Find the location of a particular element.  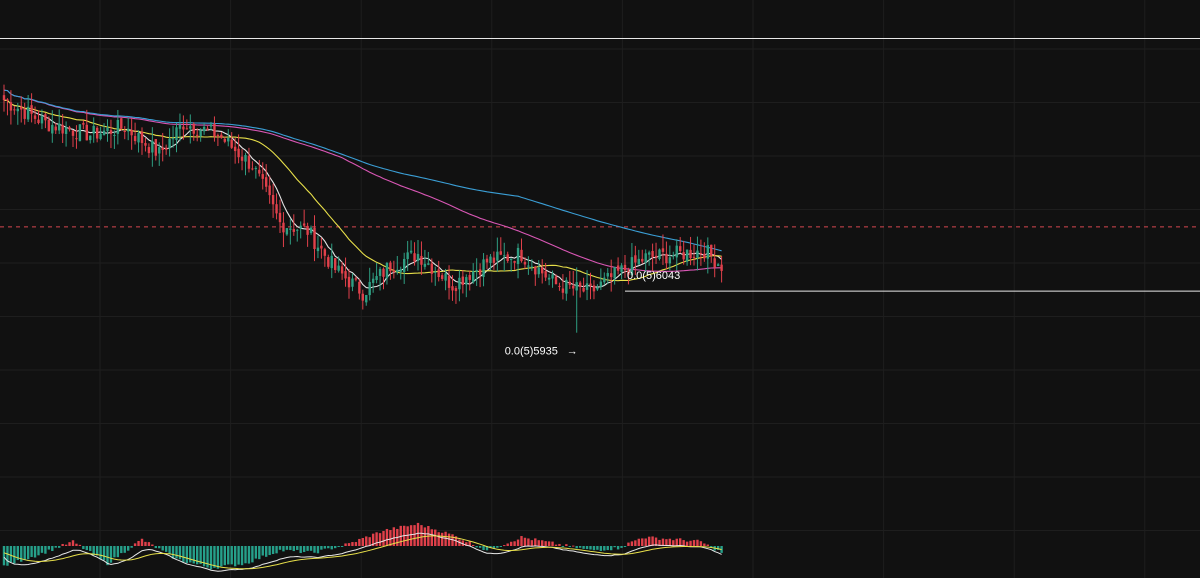

macd-line is located at coordinates (362, 552).